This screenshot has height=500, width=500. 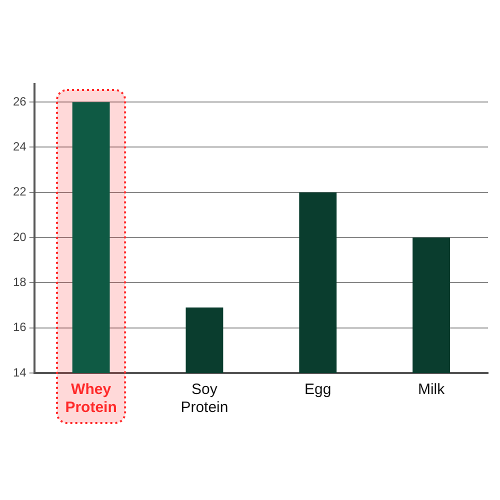 What do you see at coordinates (19, 372) in the screenshot?
I see `y-tick-label: 14` at bounding box center [19, 372].